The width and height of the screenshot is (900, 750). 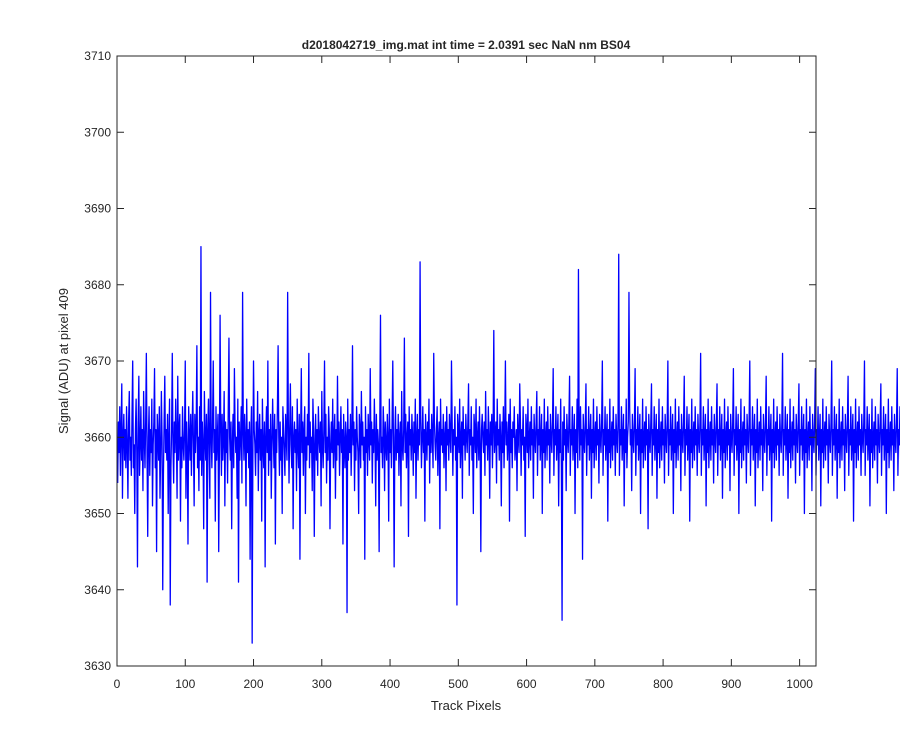 I want to click on y-tick-label: 3690, so click(x=97, y=209).